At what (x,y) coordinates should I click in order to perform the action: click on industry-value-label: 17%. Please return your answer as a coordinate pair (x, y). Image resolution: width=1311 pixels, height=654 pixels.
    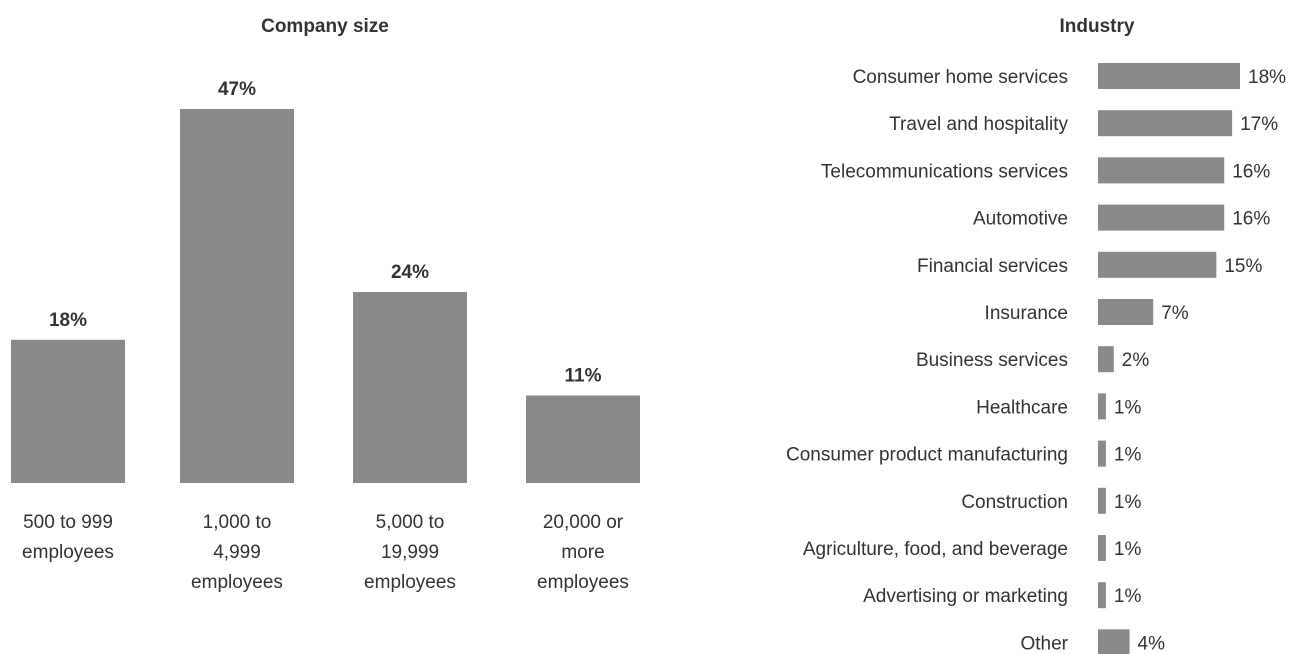
    Looking at the image, I should click on (1259, 124).